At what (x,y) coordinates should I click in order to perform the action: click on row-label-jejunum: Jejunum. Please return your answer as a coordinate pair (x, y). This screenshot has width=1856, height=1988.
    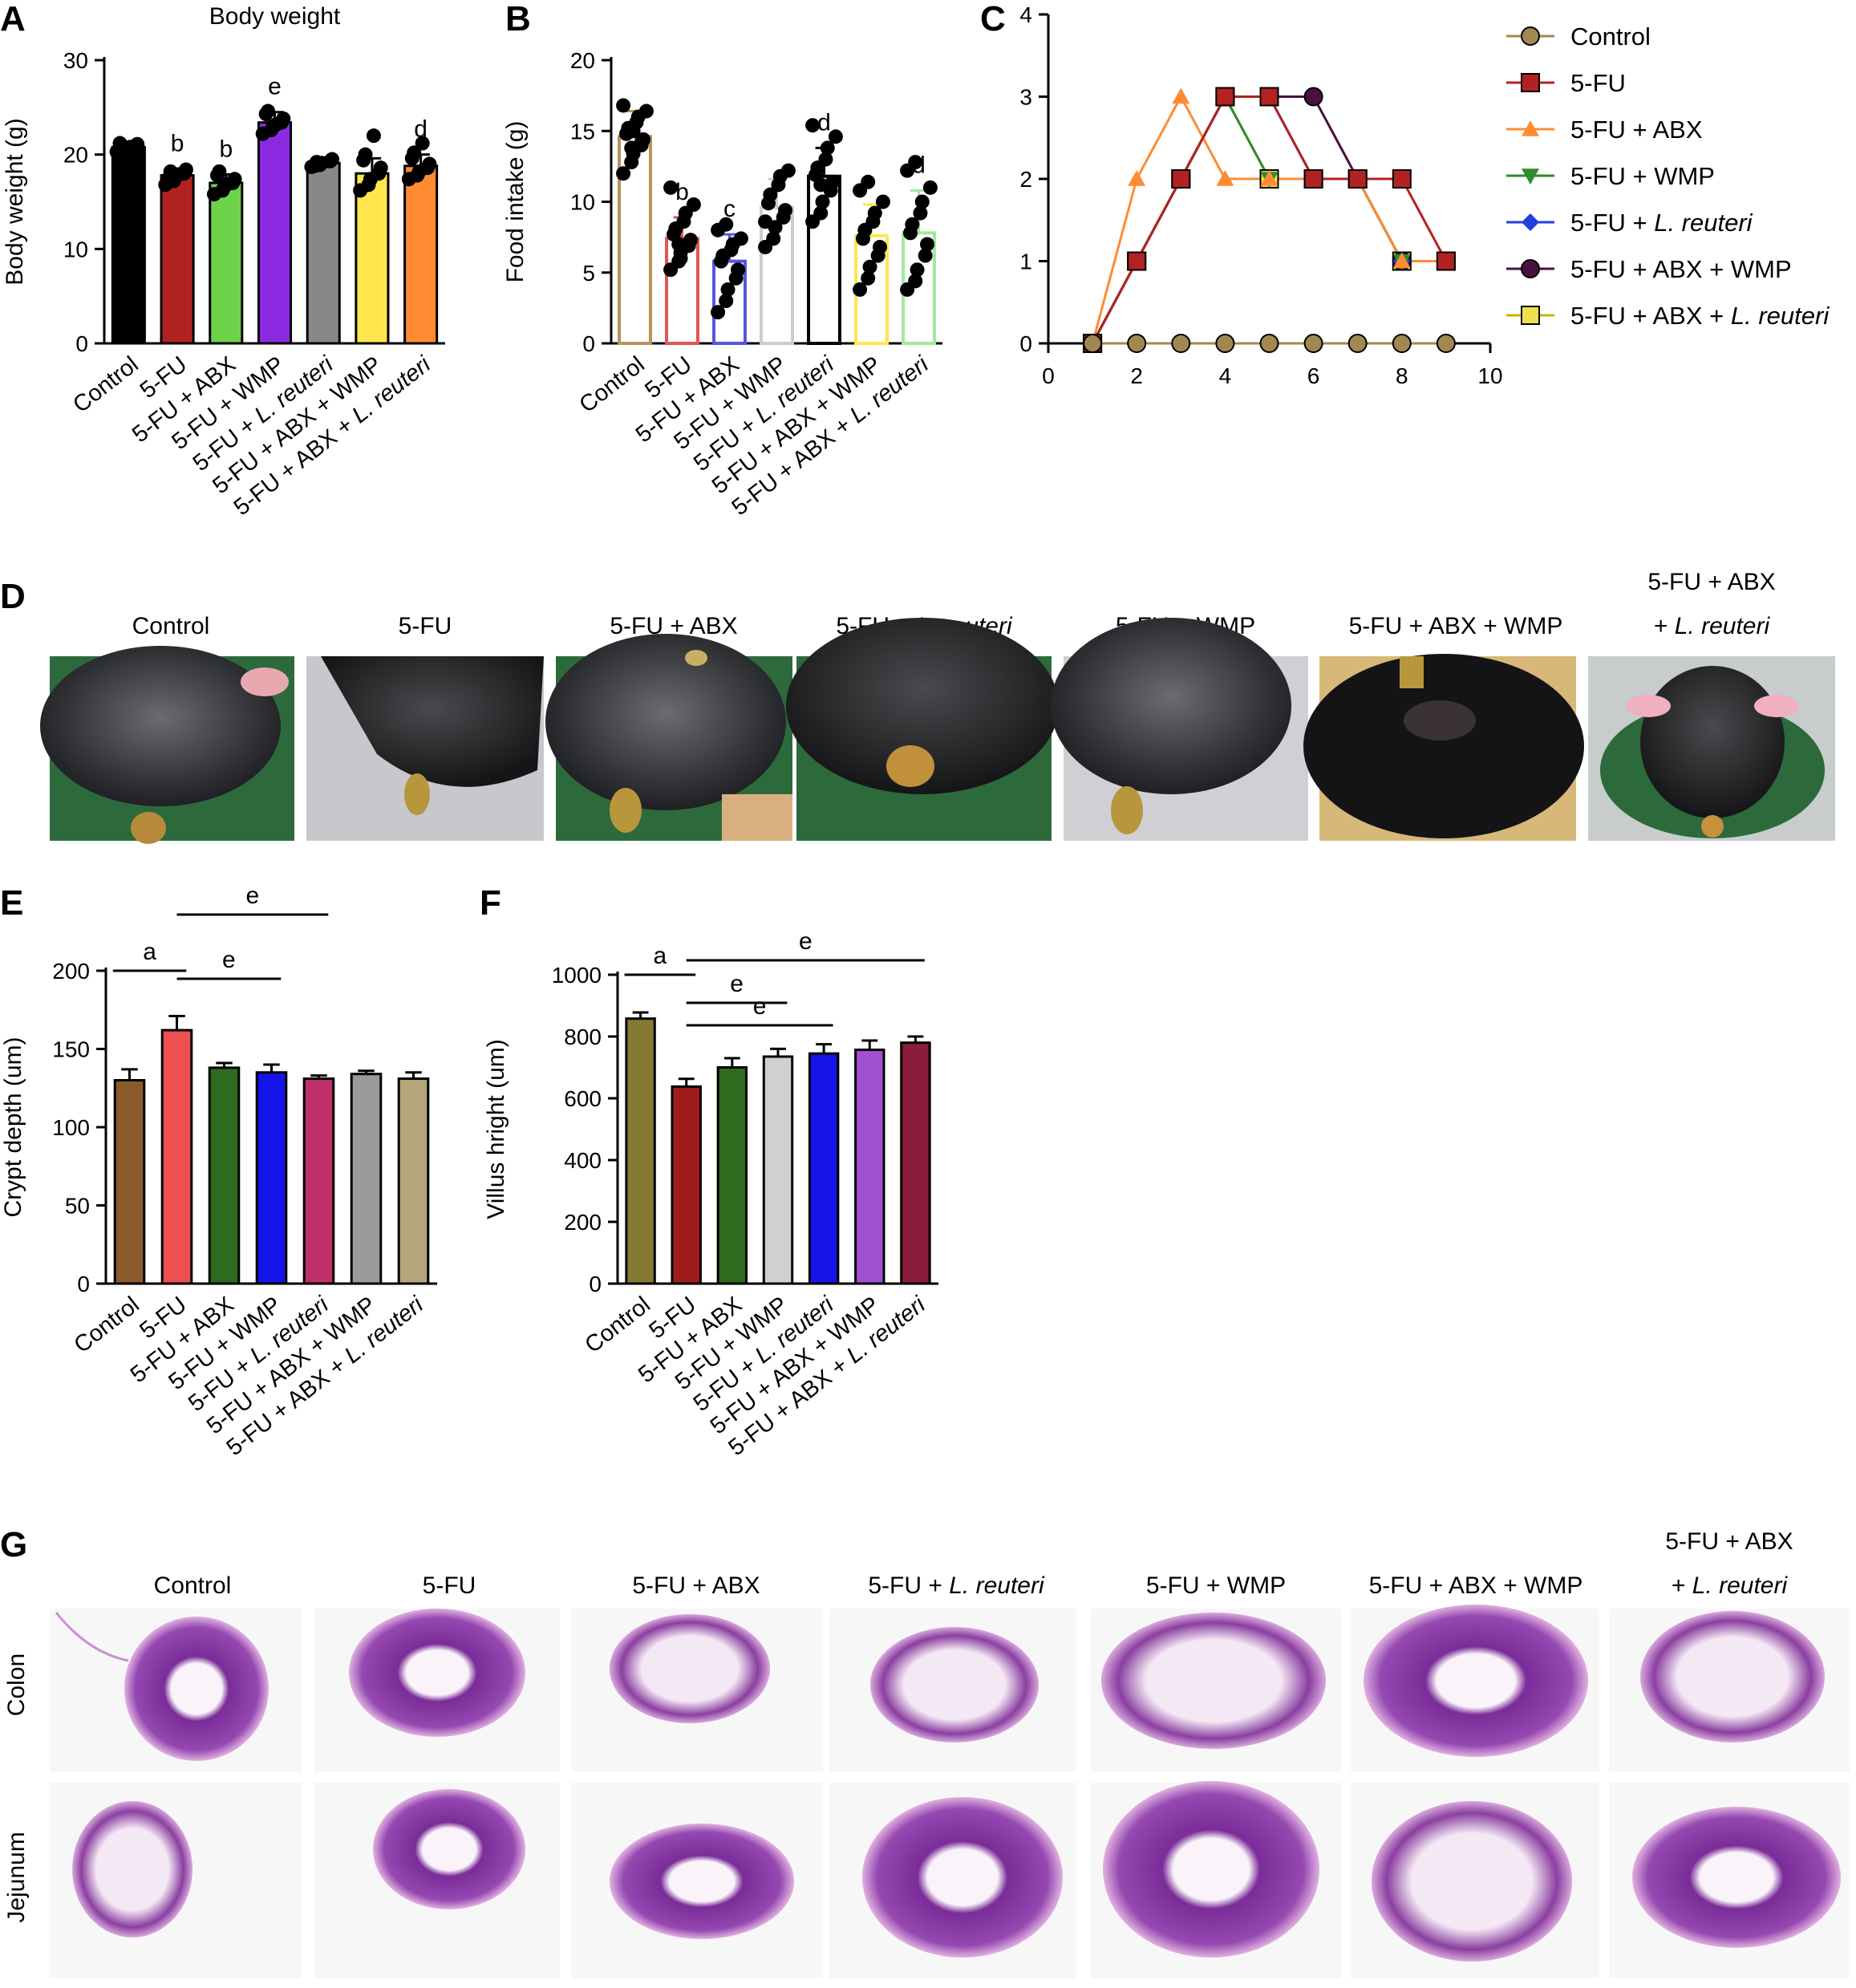
    Looking at the image, I should click on (16, 1877).